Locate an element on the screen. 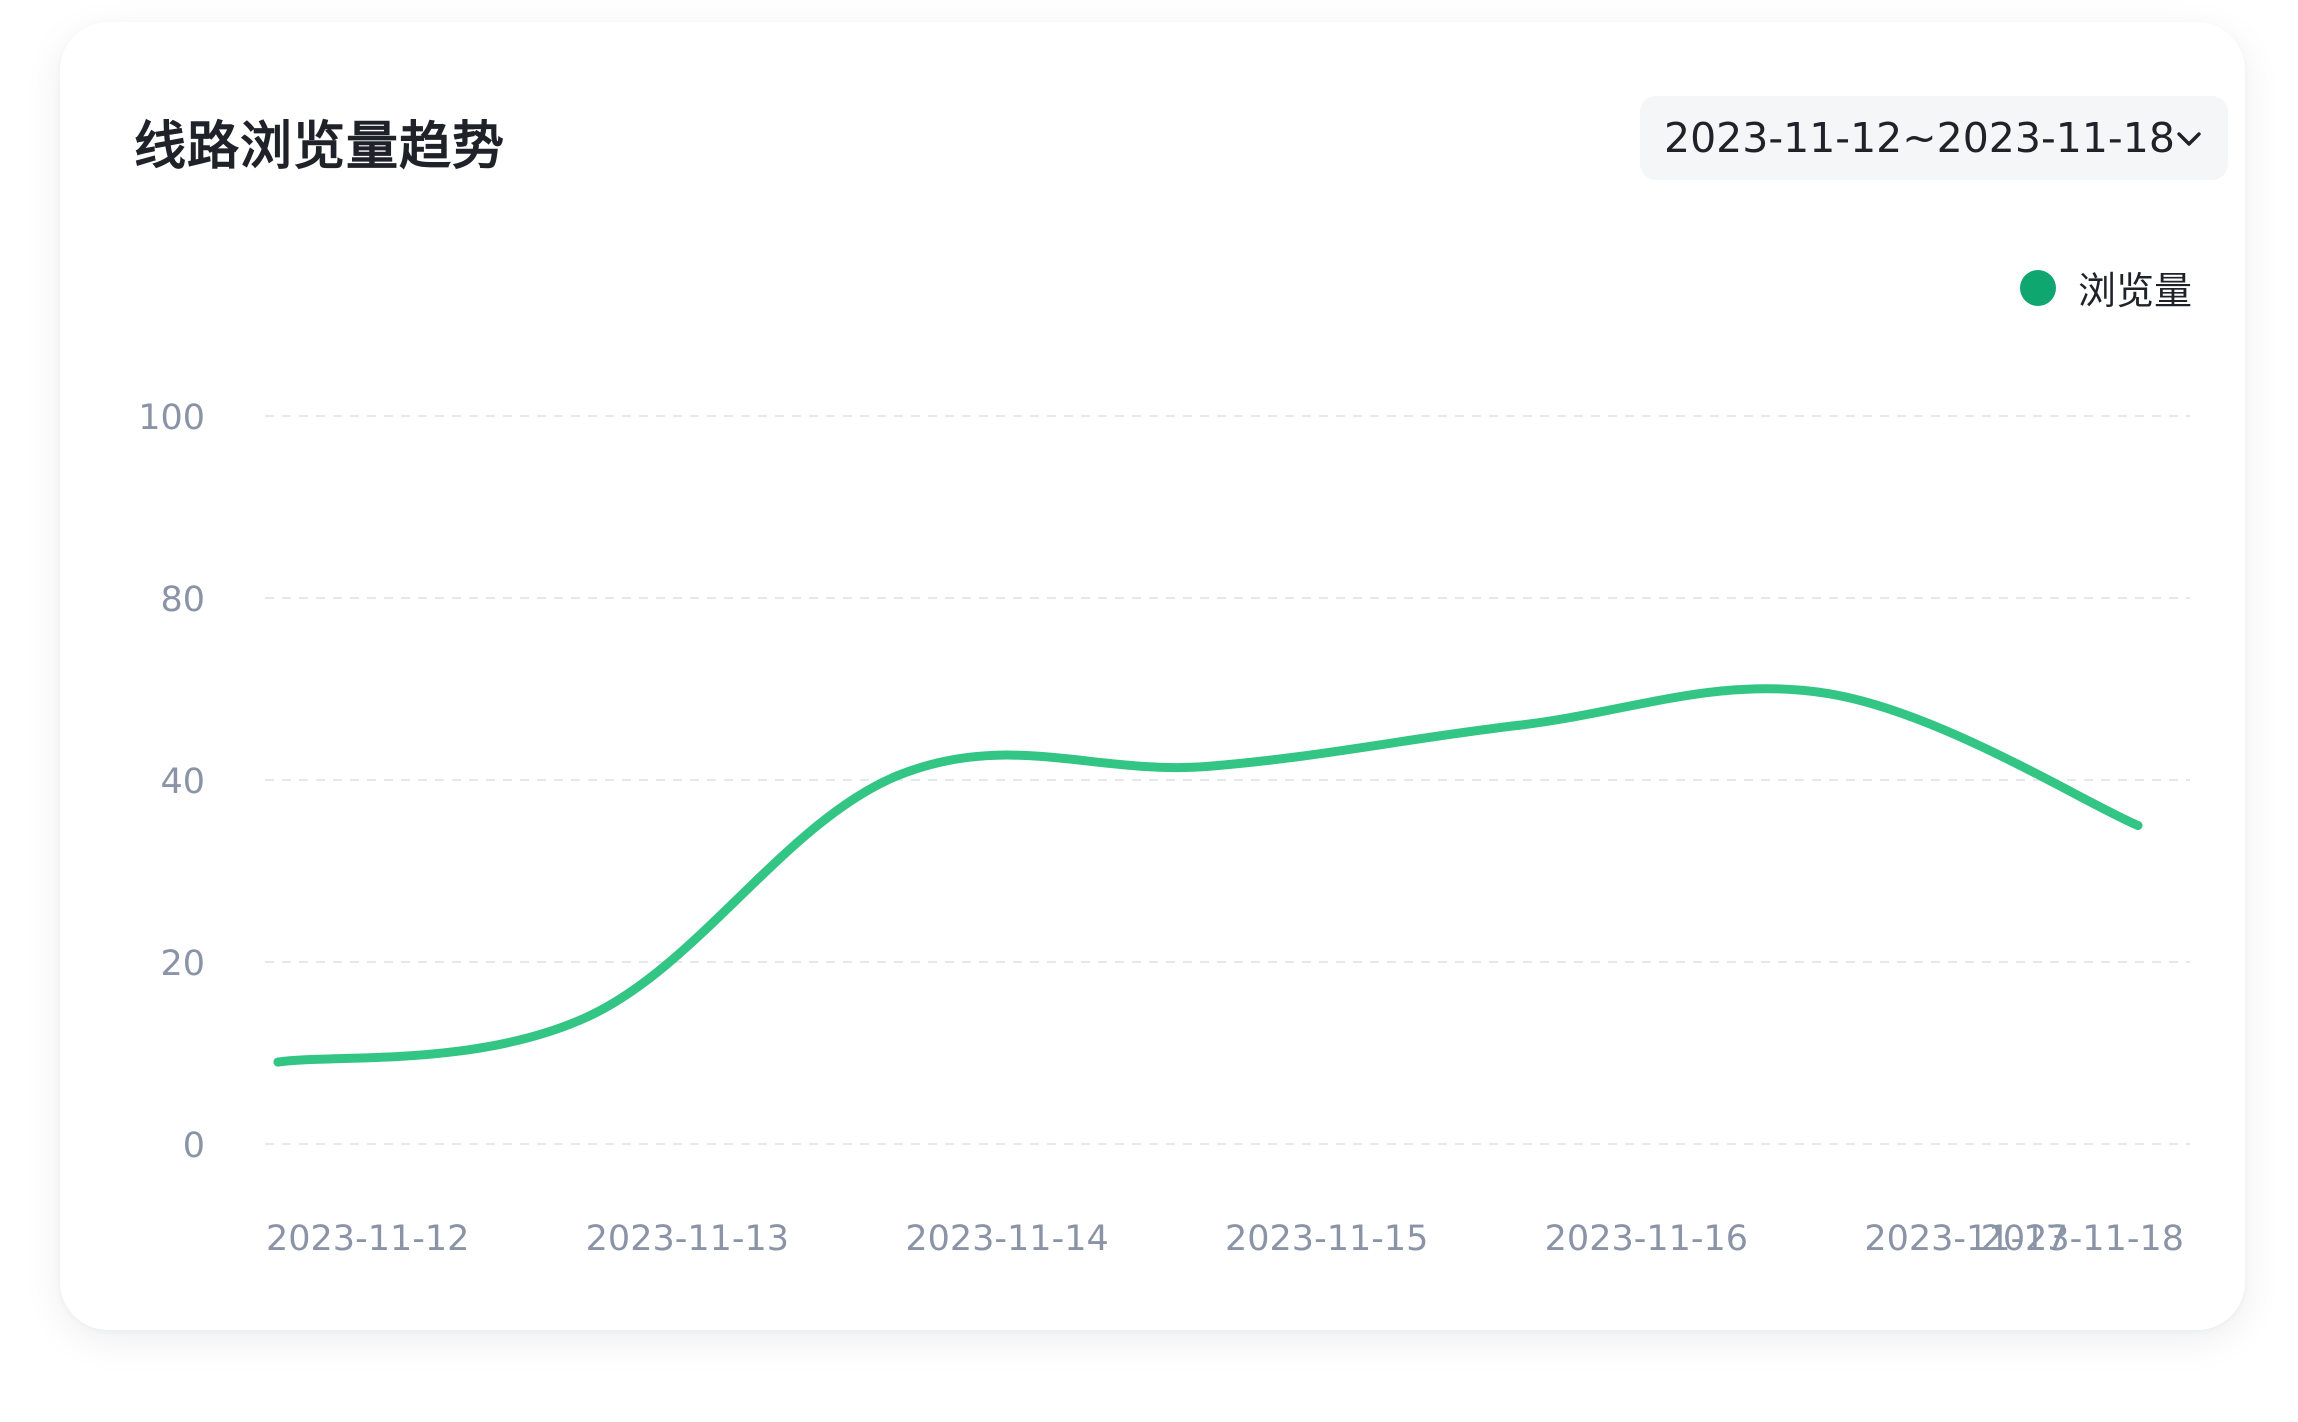  y-tick-label: 80 is located at coordinates (182, 600).